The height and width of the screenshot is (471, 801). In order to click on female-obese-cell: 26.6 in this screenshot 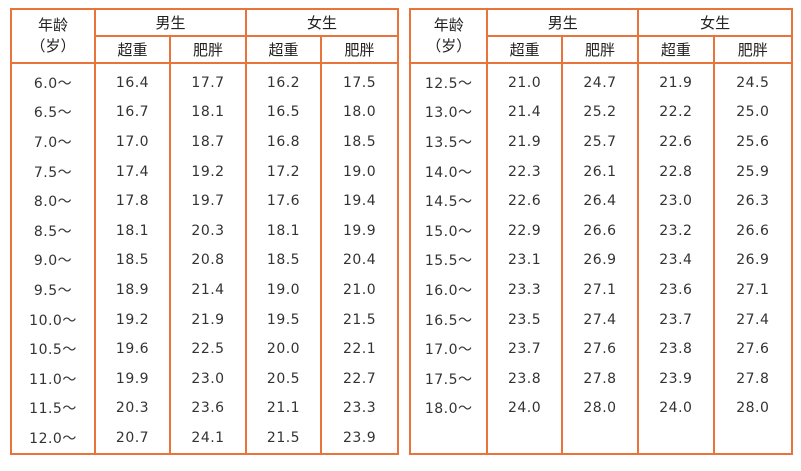, I will do `click(753, 230)`.